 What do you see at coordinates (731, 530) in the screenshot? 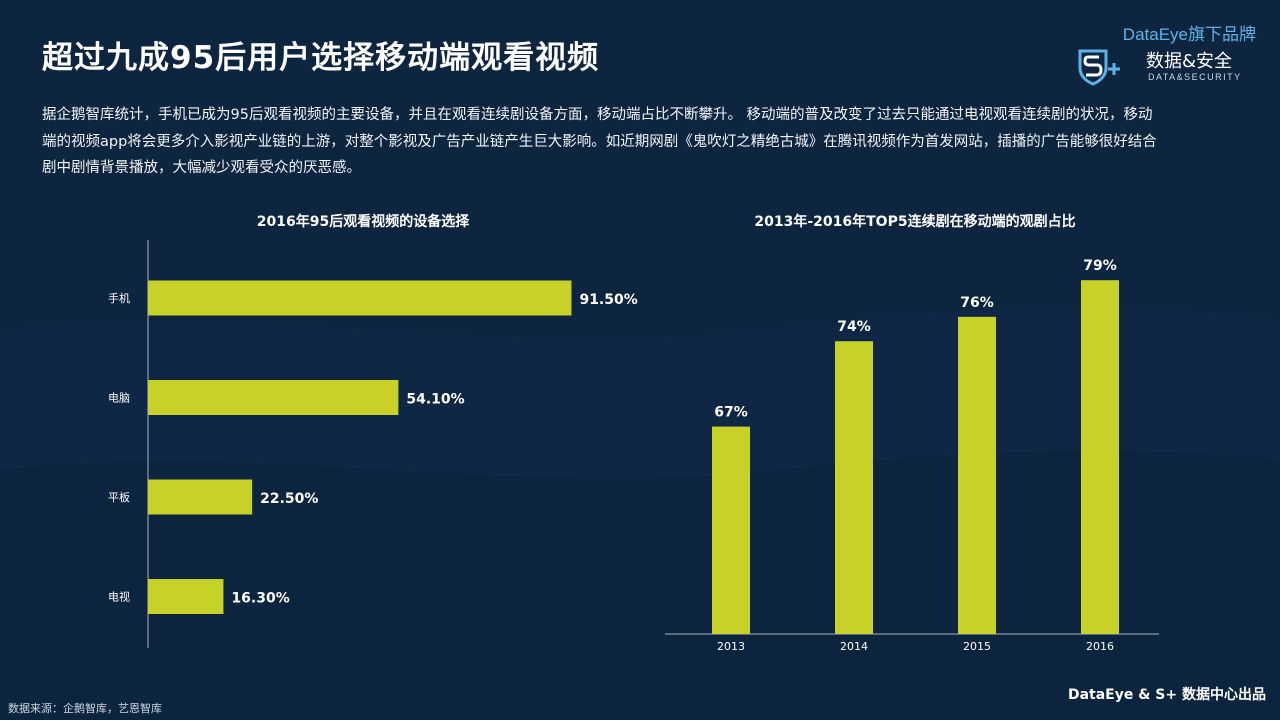
I see `bar-2013` at bounding box center [731, 530].